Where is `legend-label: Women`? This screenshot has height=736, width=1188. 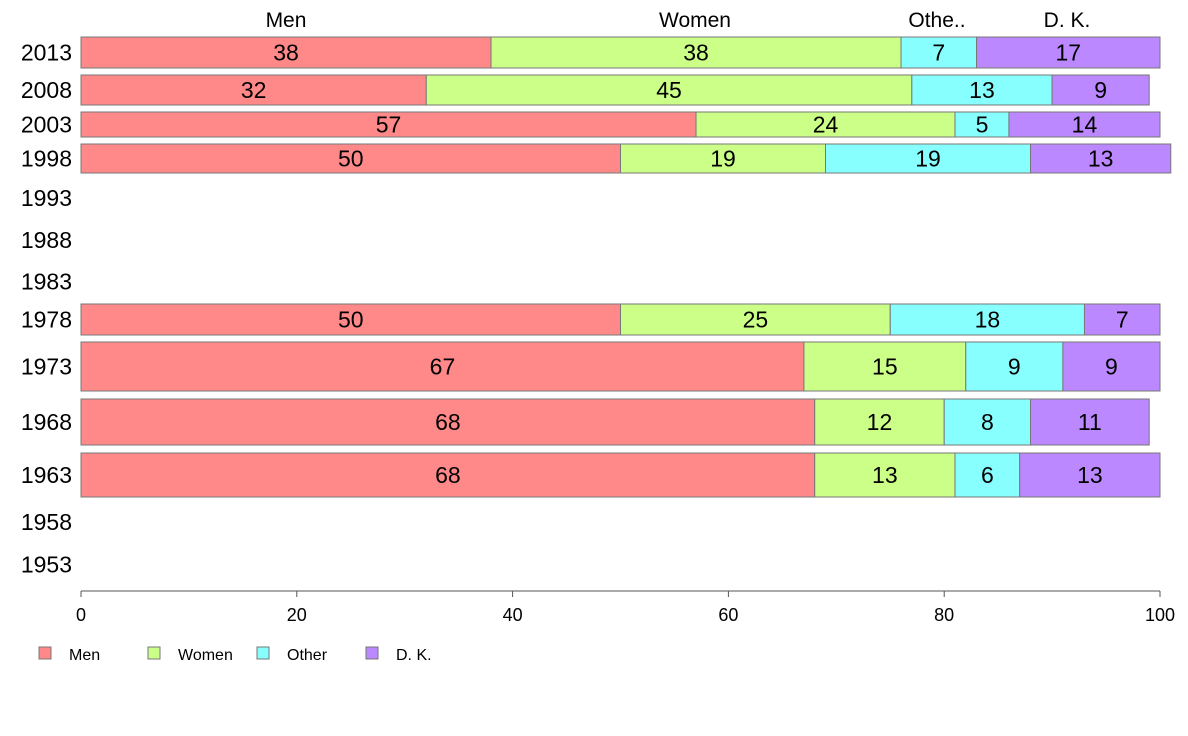 legend-label: Women is located at coordinates (205, 655).